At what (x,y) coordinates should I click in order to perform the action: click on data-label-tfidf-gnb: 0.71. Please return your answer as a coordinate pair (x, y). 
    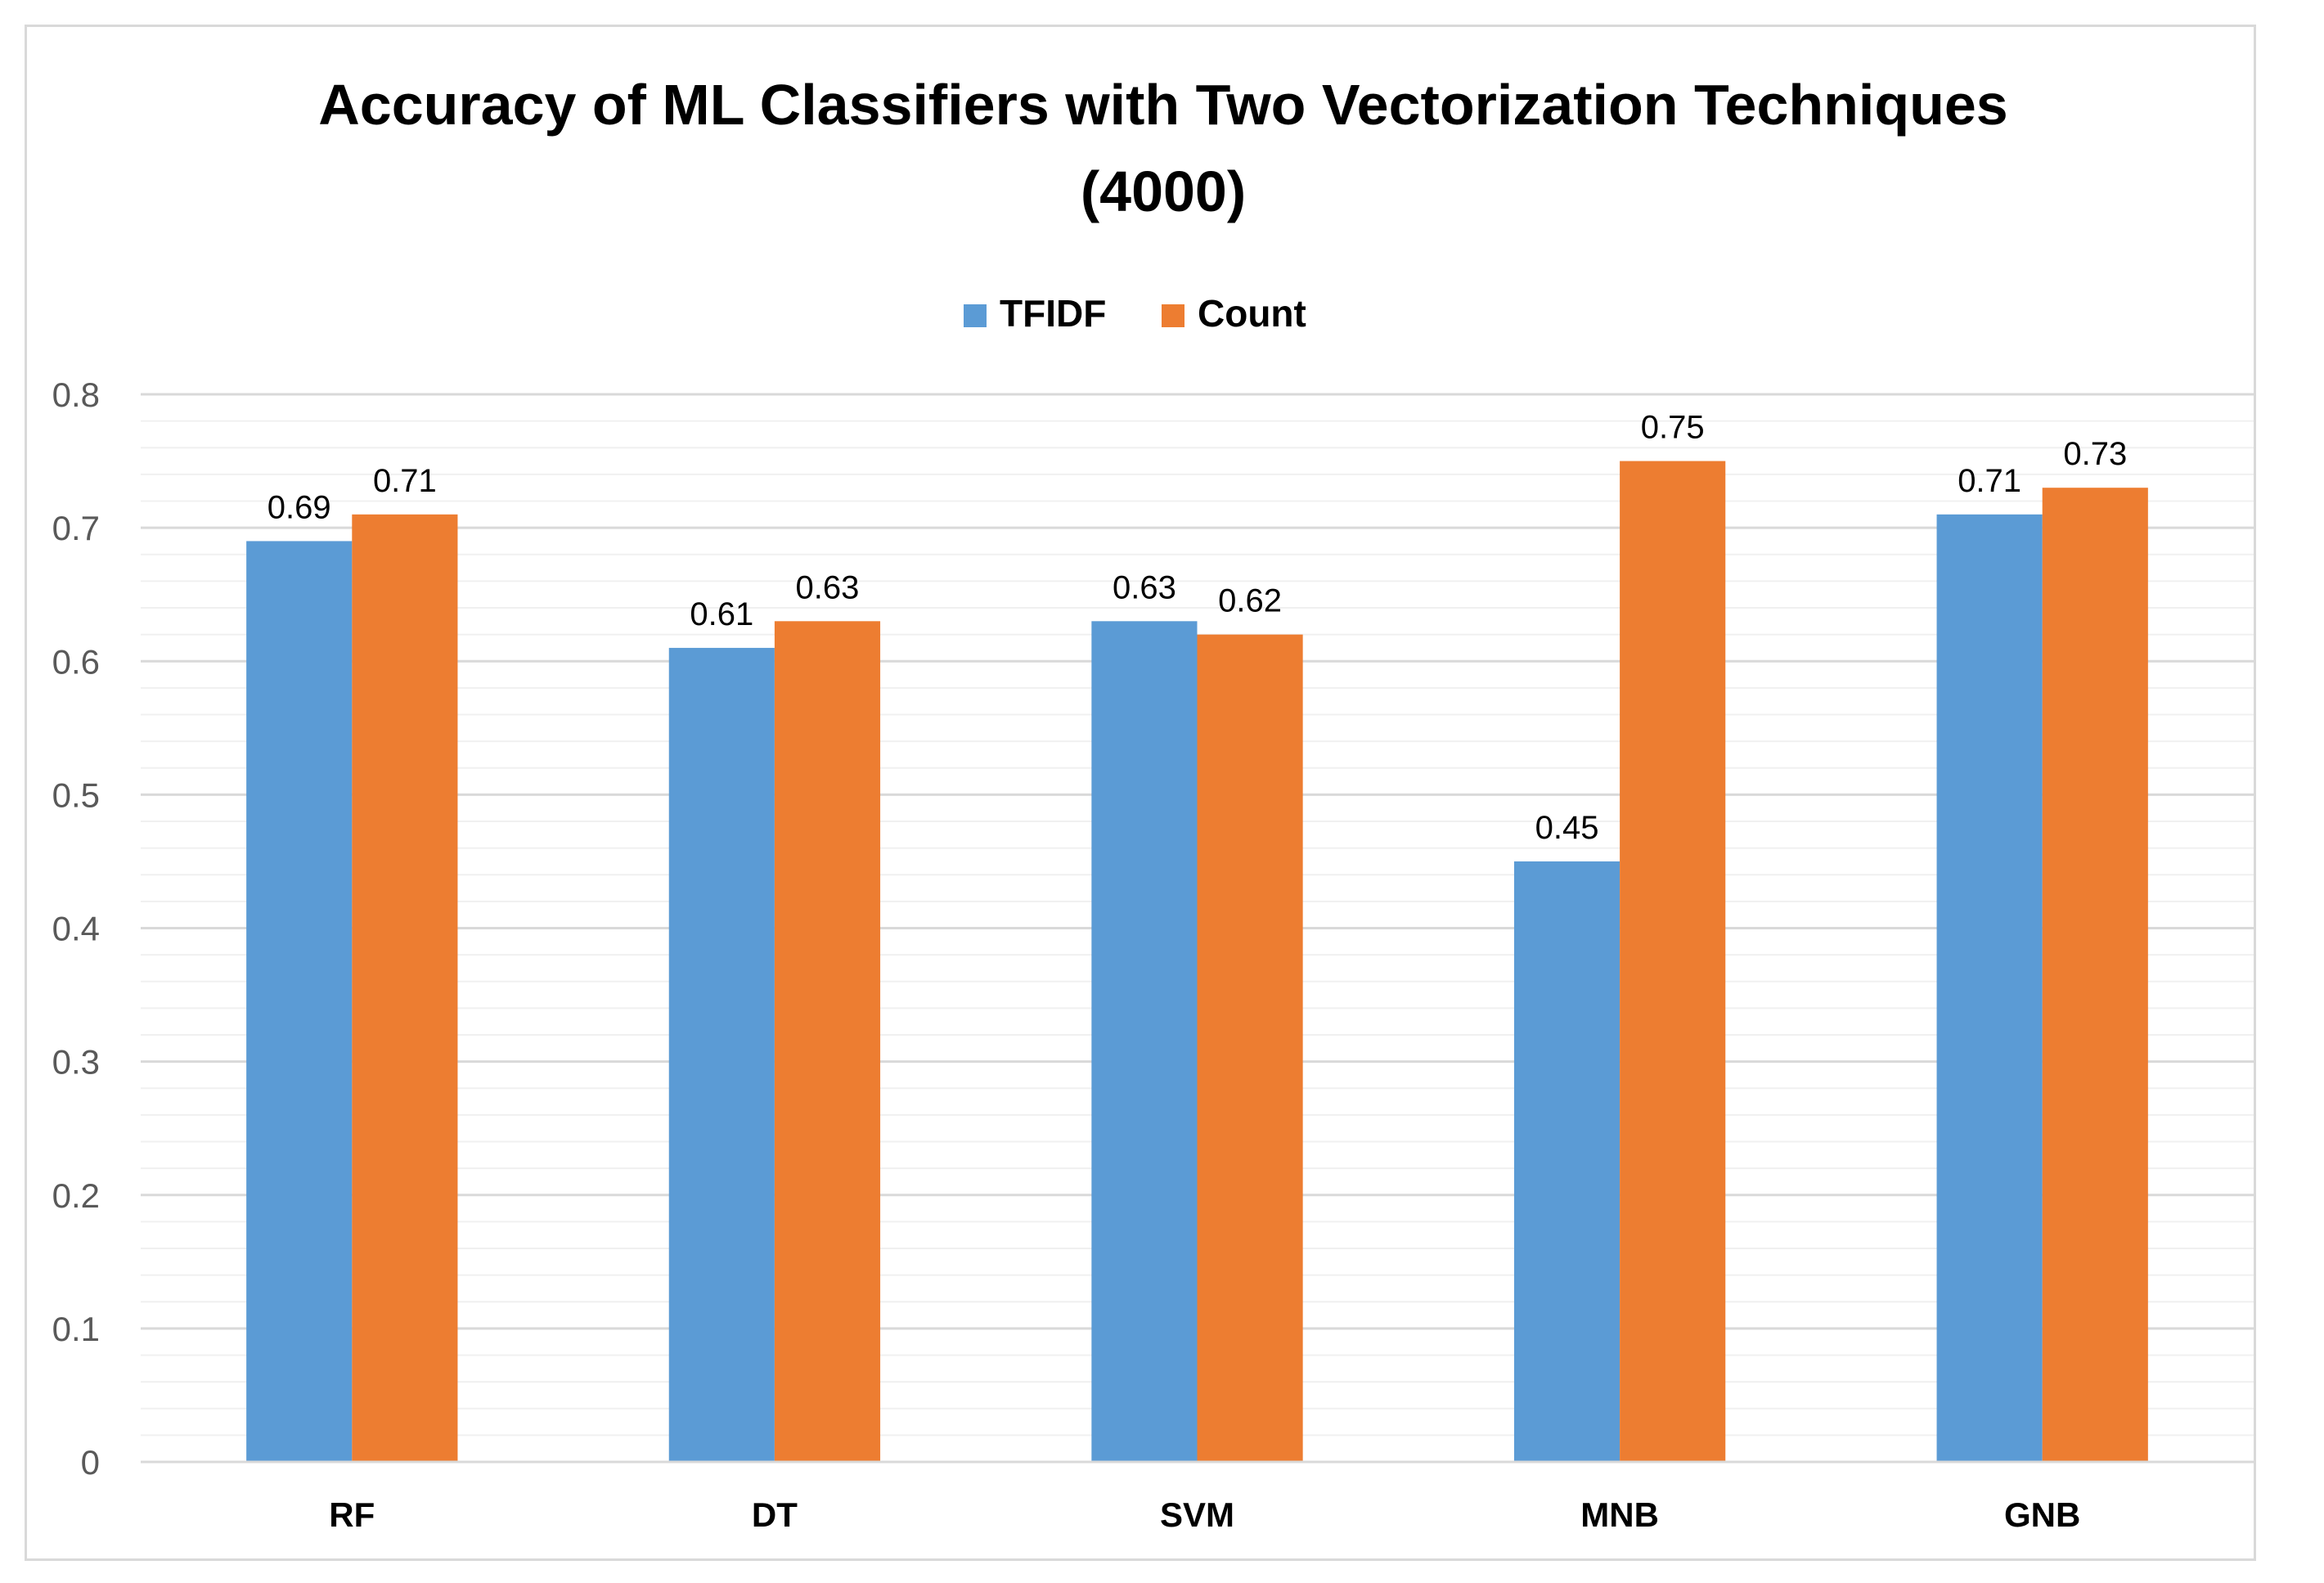
    Looking at the image, I should click on (1989, 481).